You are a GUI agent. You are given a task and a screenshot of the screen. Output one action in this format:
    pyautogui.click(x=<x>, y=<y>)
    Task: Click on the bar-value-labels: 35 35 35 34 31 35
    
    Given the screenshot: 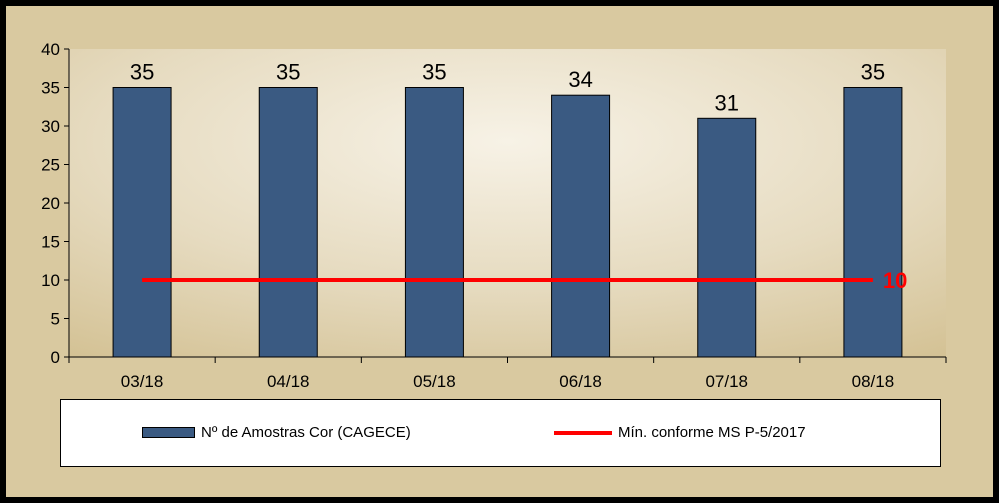 What is the action you would take?
    pyautogui.click(x=507, y=88)
    